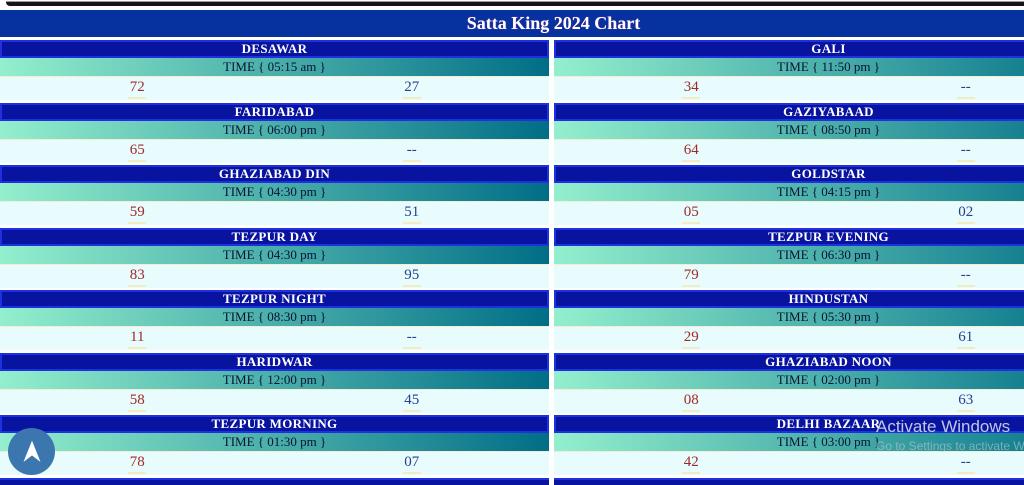 The image size is (1024, 485). I want to click on game-name: GHAZIABAD DIN, so click(274, 174).